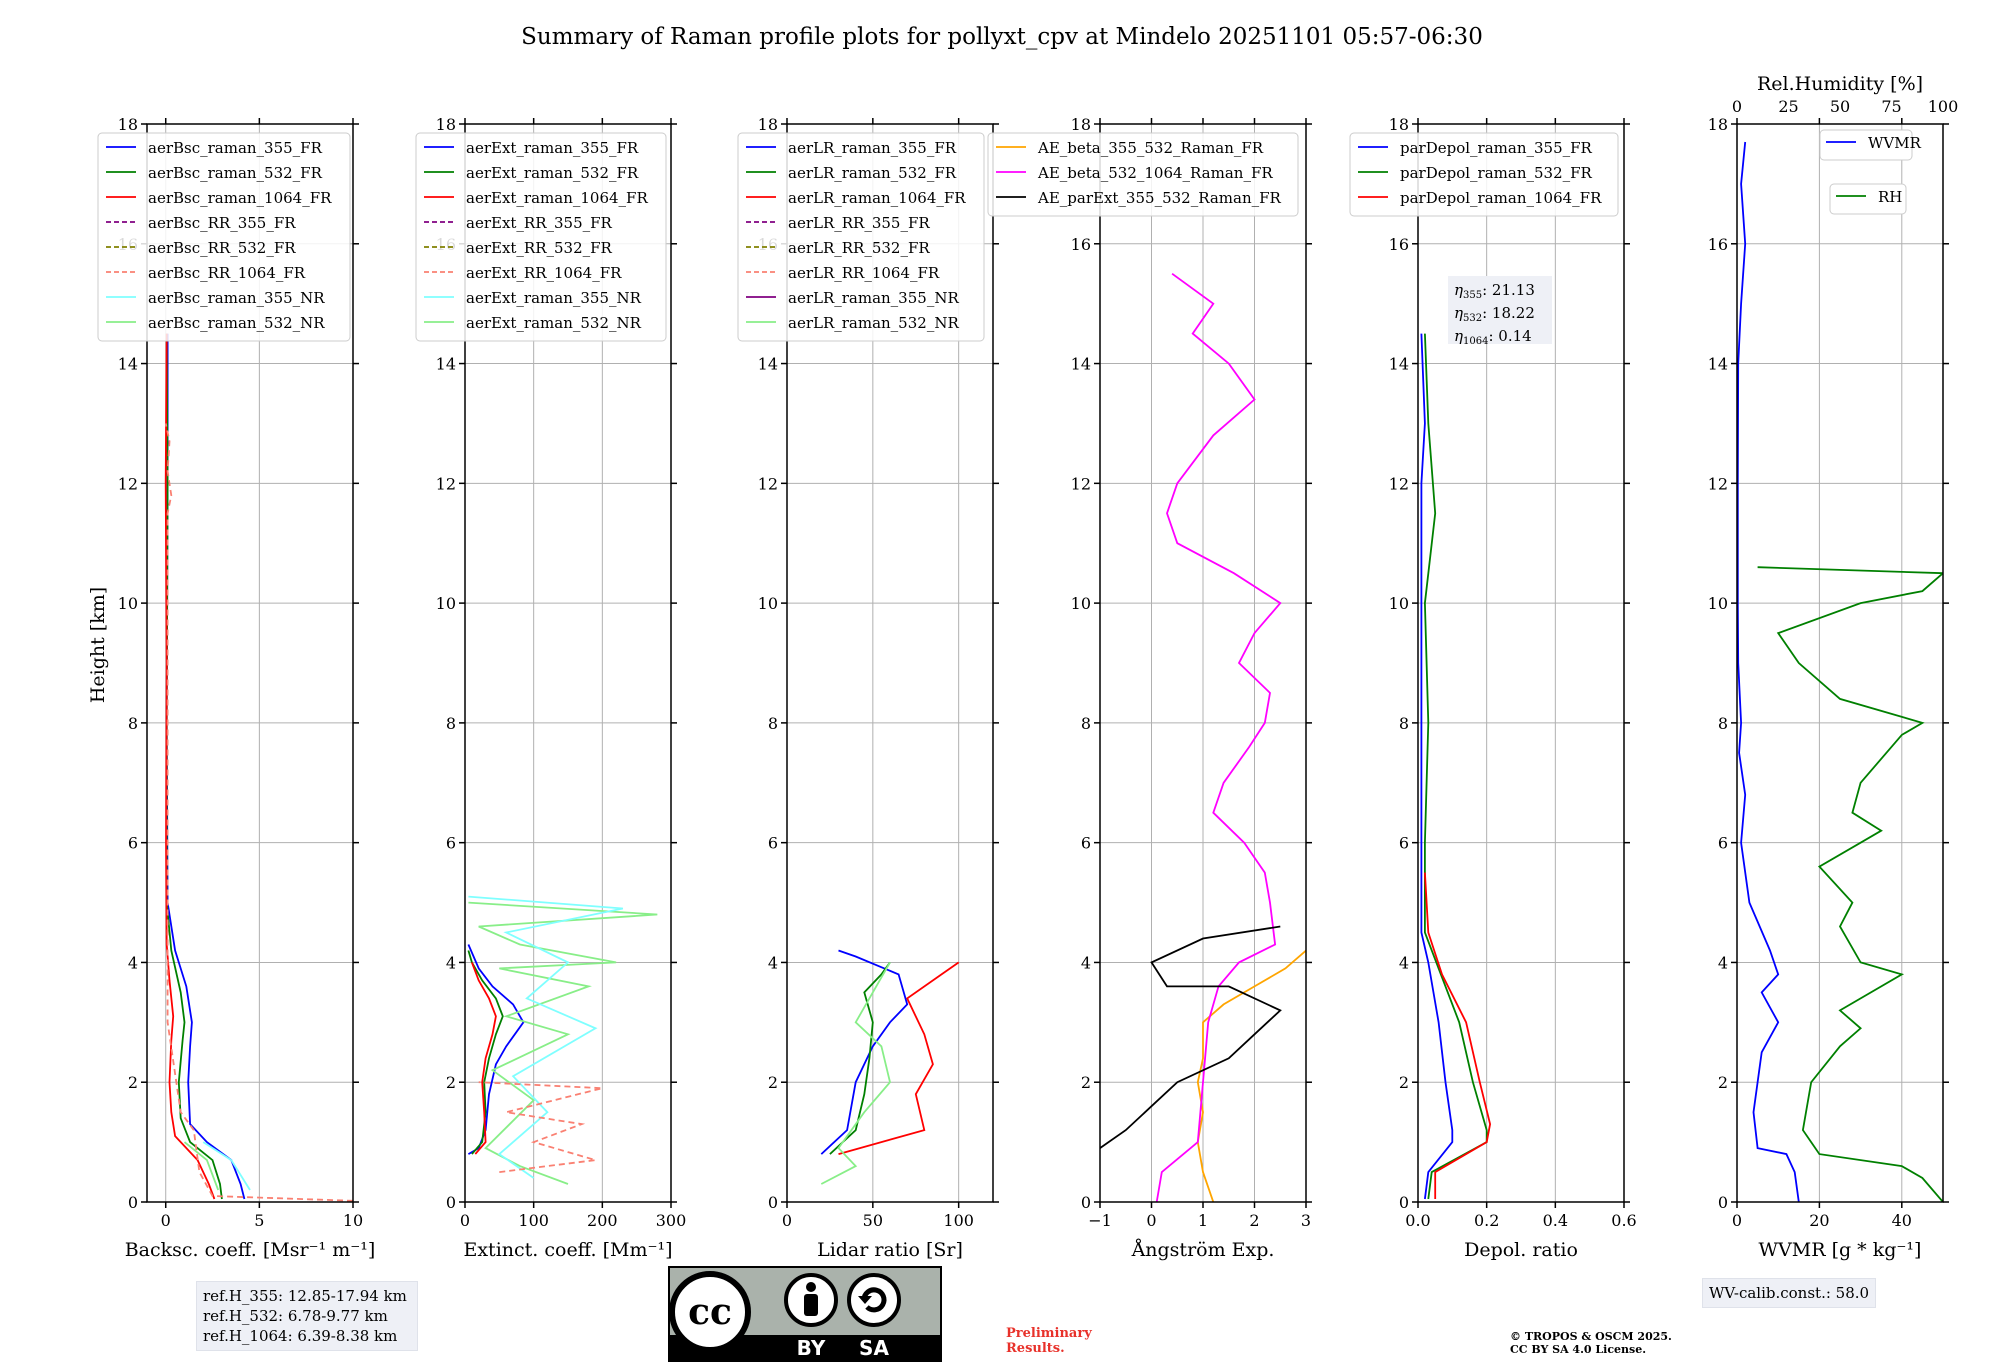  Describe the element at coordinates (859, 248) in the screenshot. I see `legend-entry: aerLR_RR_532_FR` at that location.